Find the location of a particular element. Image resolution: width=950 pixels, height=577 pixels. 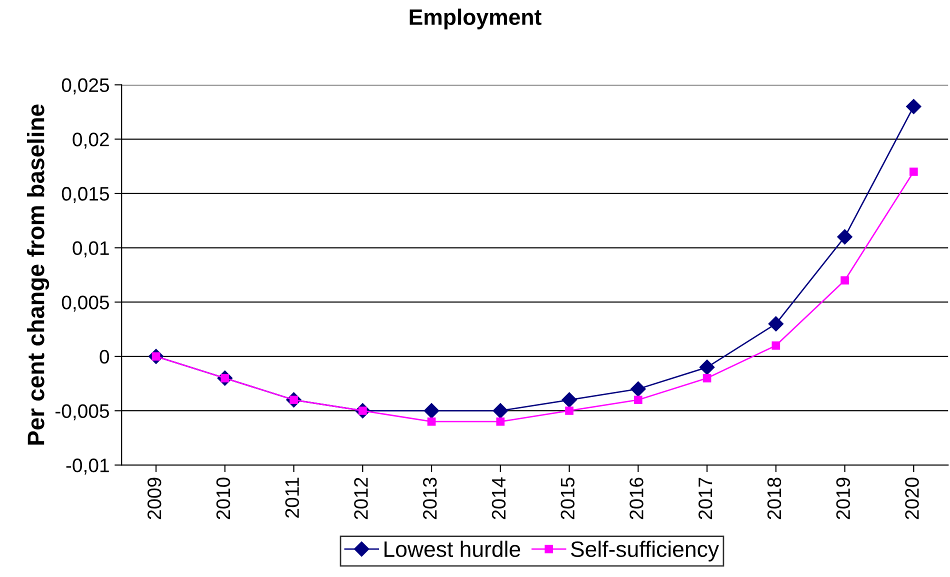

x-tick-label: 2012 is located at coordinates (361, 499).